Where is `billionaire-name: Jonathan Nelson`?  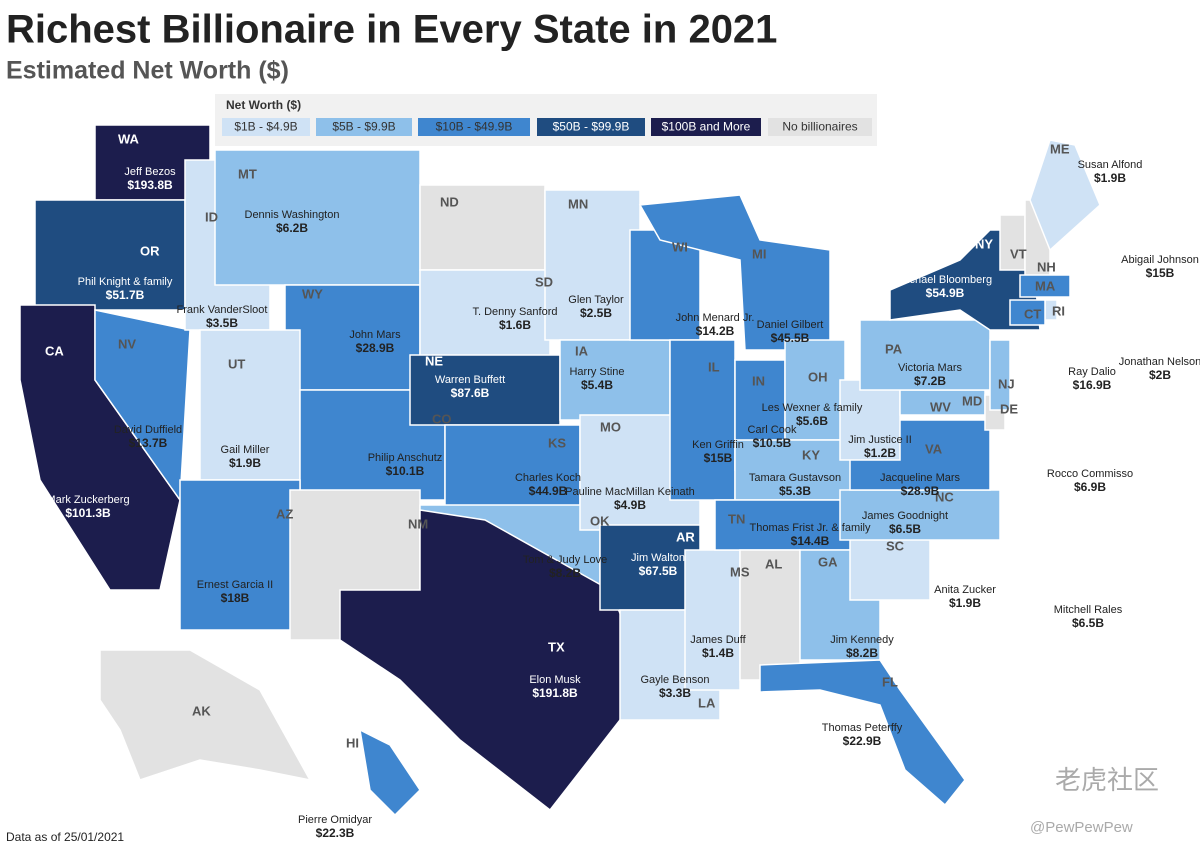
billionaire-name: Jonathan Nelson is located at coordinates (1159, 362).